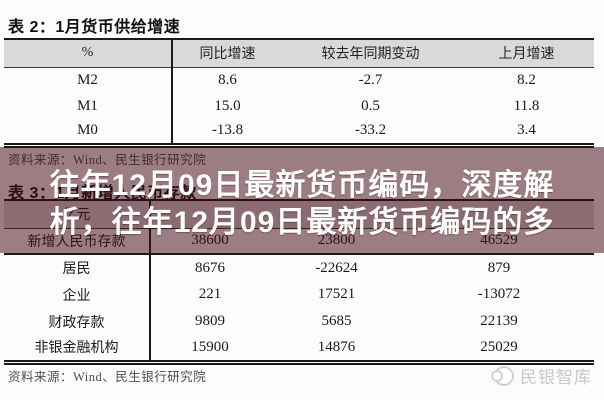 The image size is (604, 400). What do you see at coordinates (210, 346) in the screenshot?
I see `cell-value: 15900` at bounding box center [210, 346].